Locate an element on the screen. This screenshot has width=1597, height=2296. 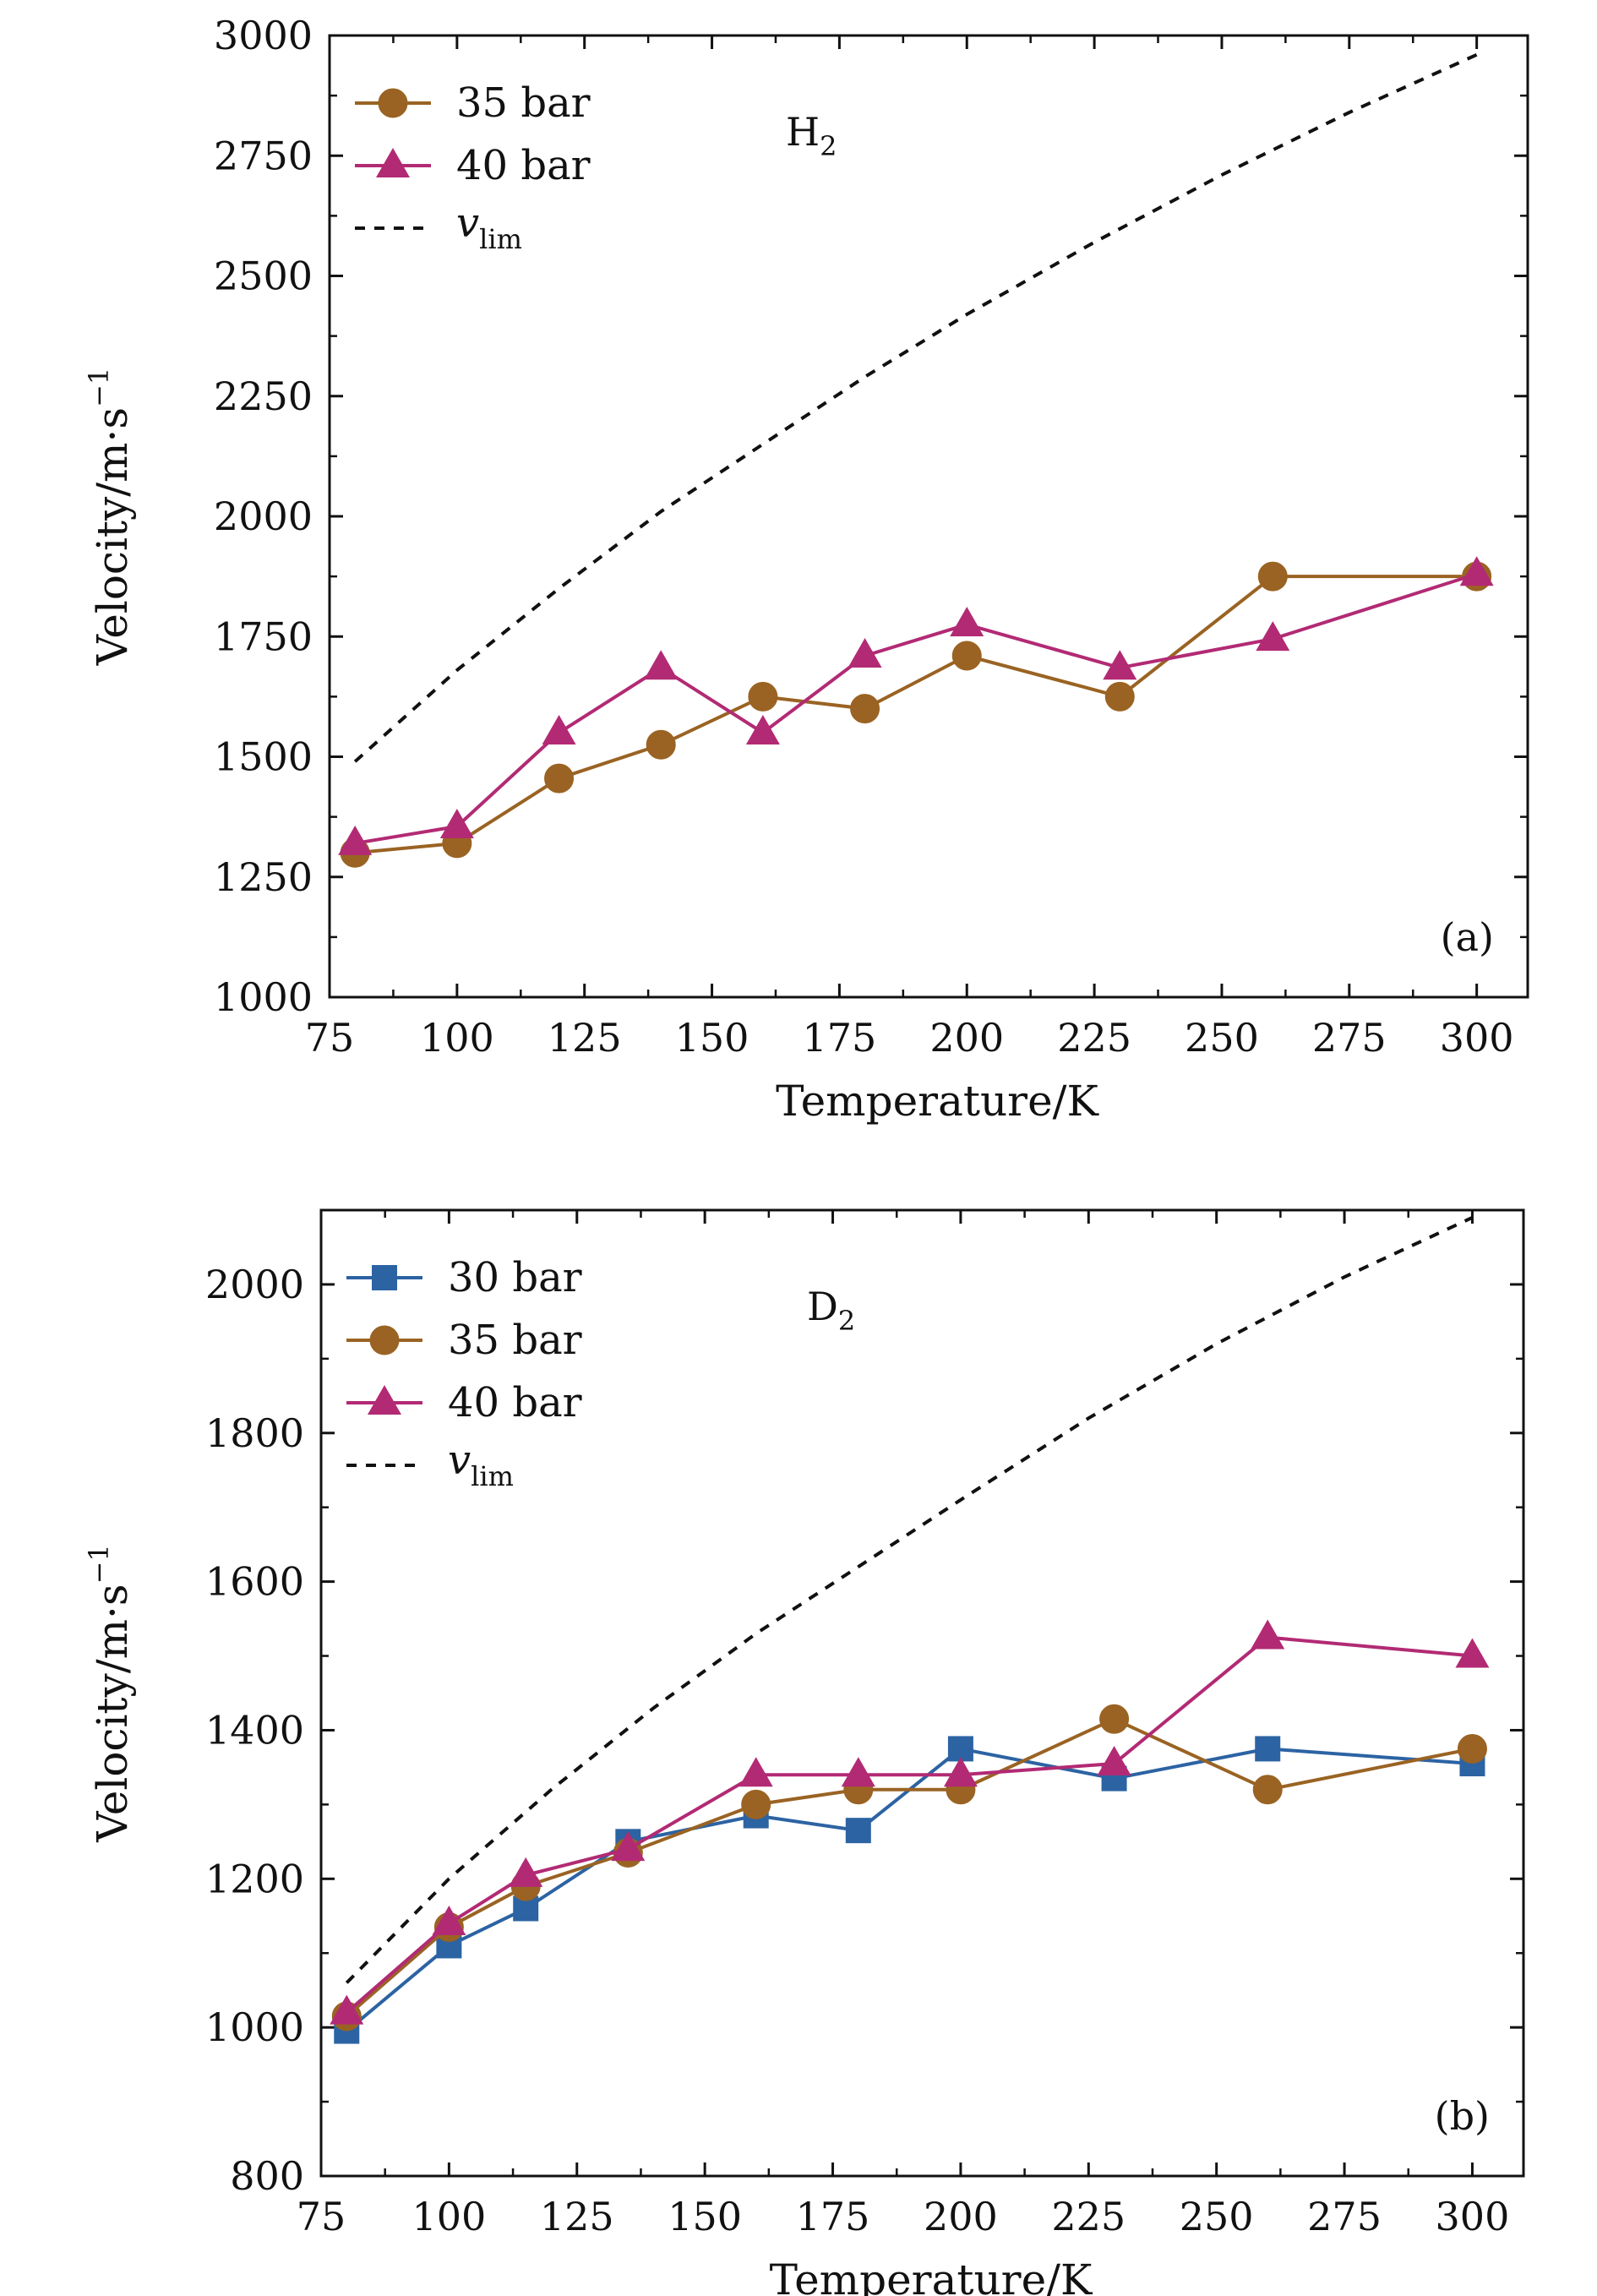
x-tick-label: 275 is located at coordinates (1344, 2216).